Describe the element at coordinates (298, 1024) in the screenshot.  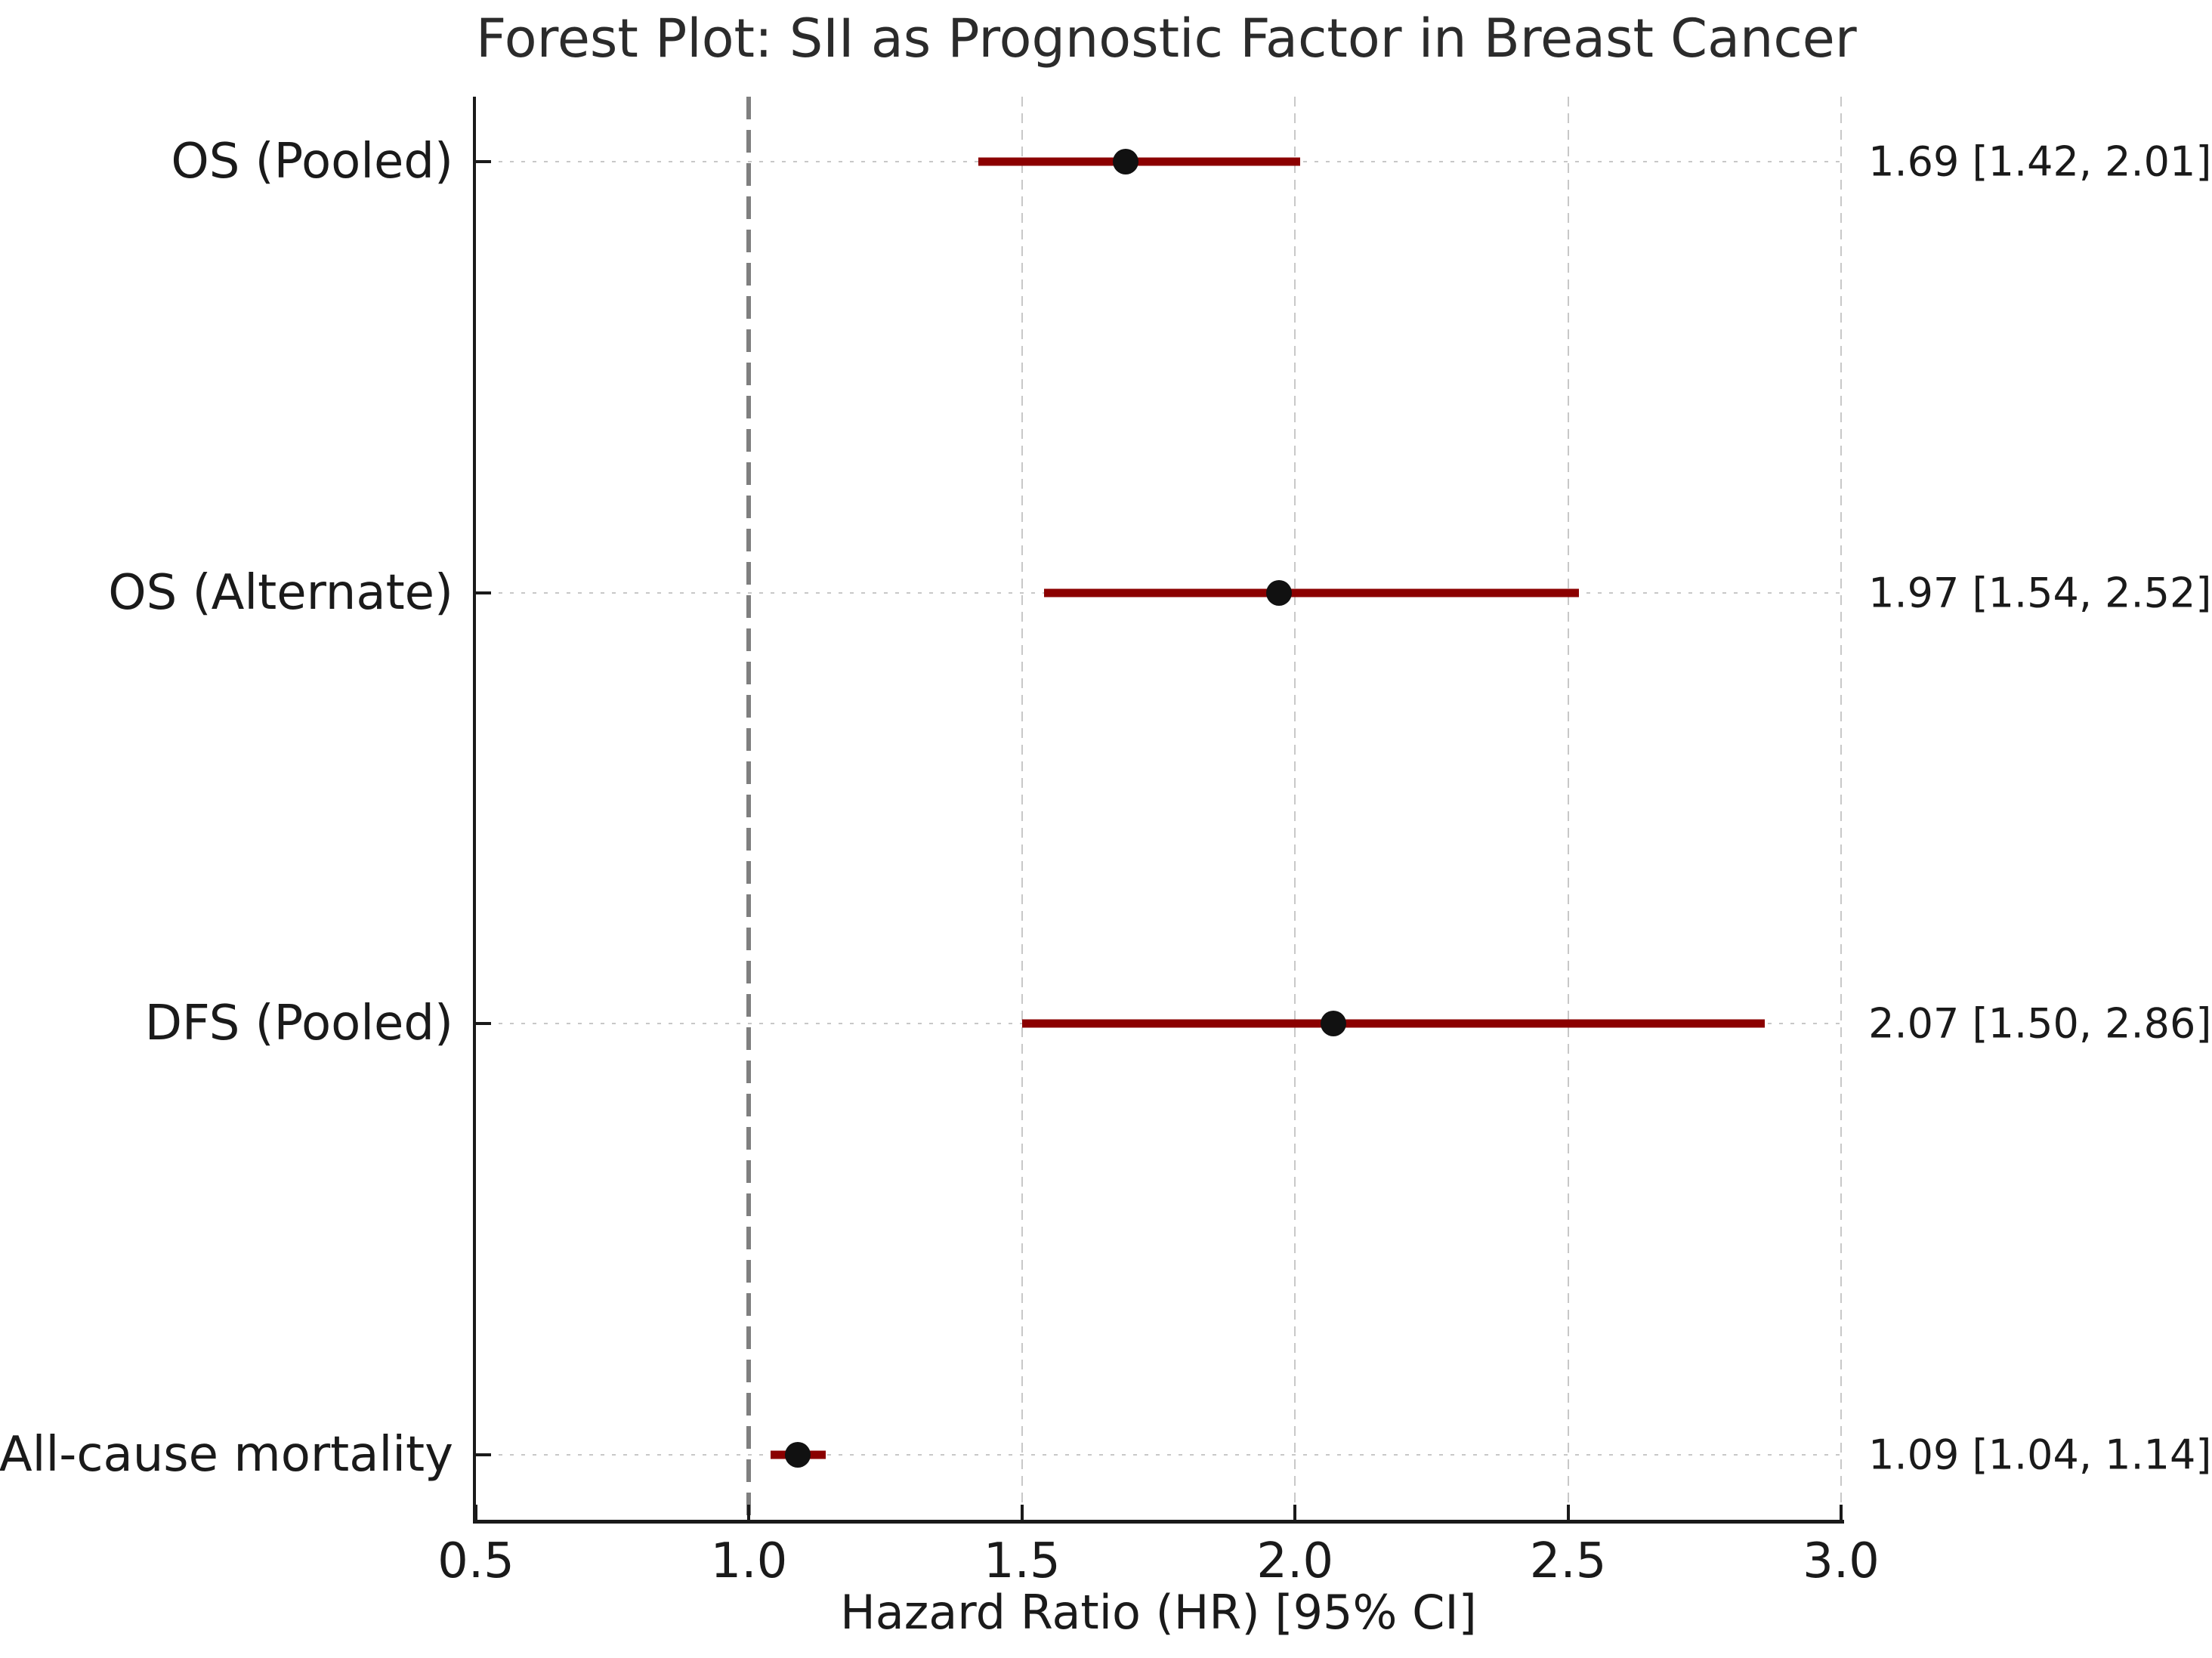
I see `y-category-label: DFS (Pooled)` at that location.